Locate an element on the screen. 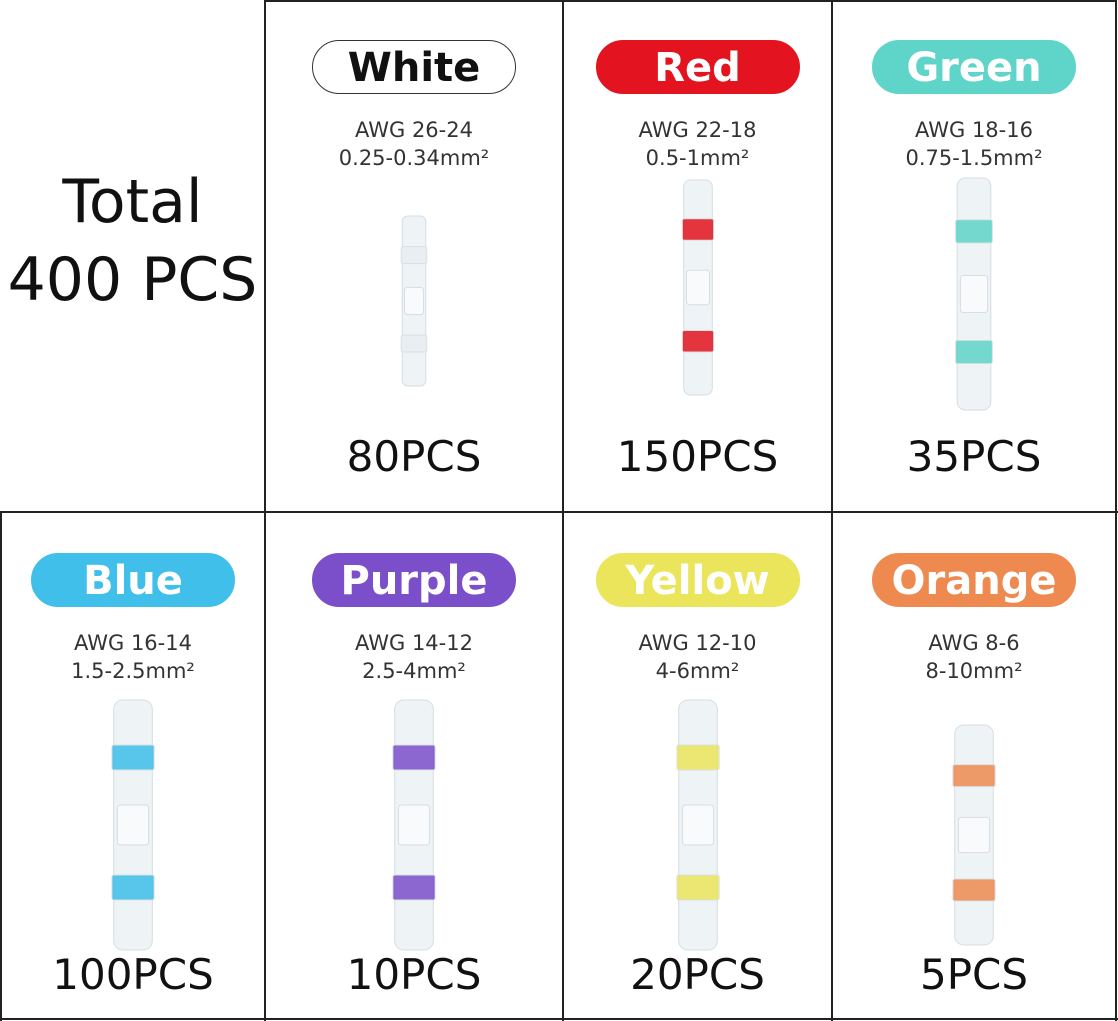 This screenshot has height=1021, width=1118. wire-area: 0.25-0.34mm² is located at coordinates (414, 158).